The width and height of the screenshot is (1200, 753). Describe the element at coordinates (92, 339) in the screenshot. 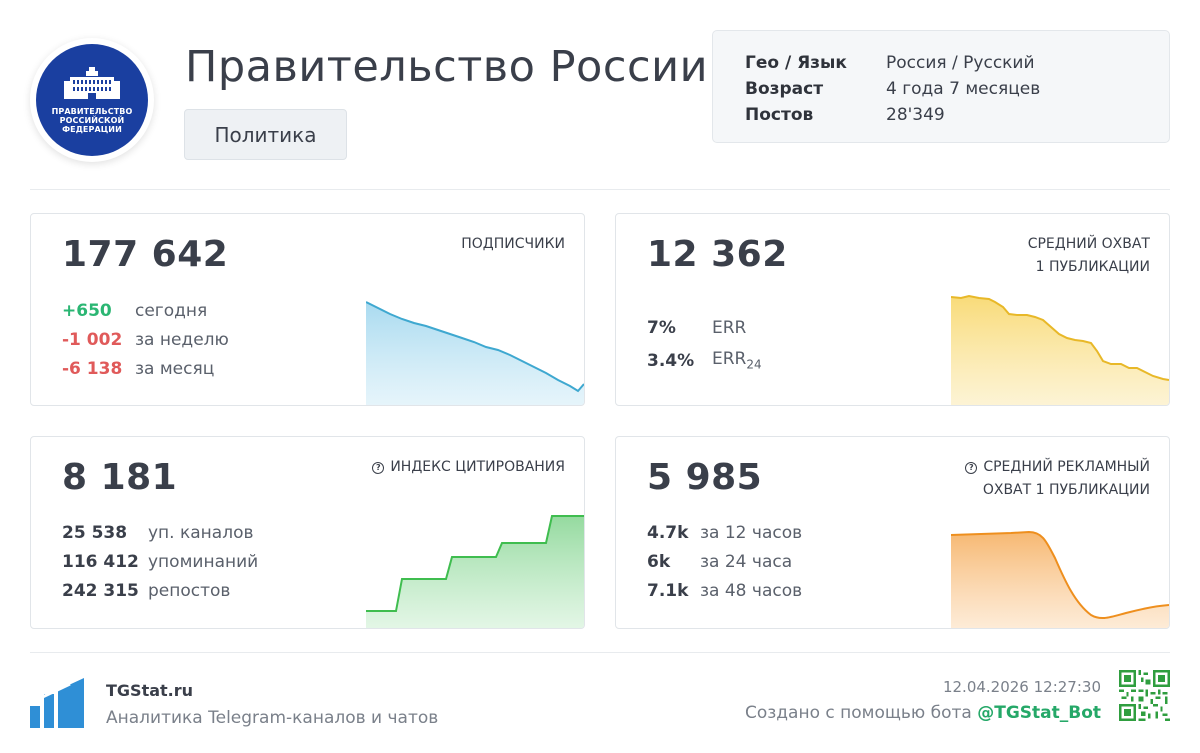

I see `subscribers-week-value: -1 002` at that location.